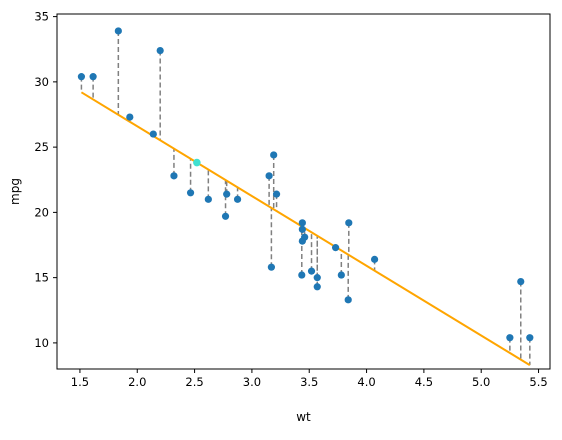 This screenshot has width=562, height=440. I want to click on x-axis-label: wt, so click(303, 417).